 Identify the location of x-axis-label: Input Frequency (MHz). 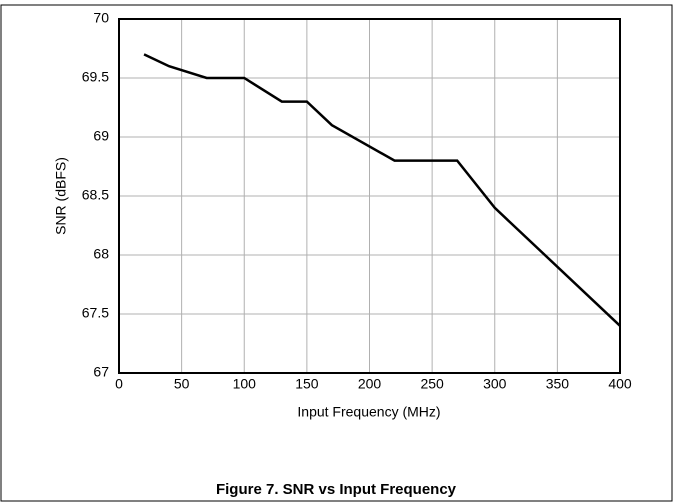
(368, 412).